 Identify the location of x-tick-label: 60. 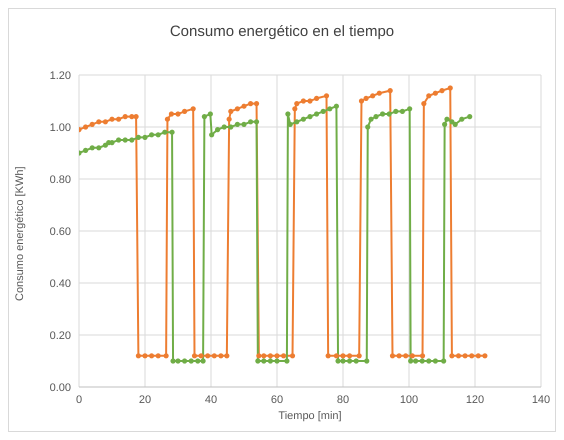
(277, 400).